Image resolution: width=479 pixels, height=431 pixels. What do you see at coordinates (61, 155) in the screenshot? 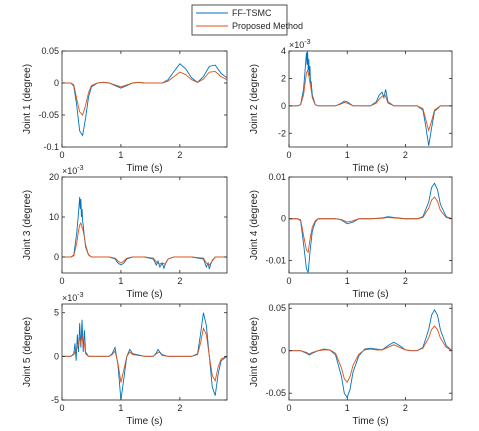
I see `x-tick-label-joint-1: 0` at bounding box center [61, 155].